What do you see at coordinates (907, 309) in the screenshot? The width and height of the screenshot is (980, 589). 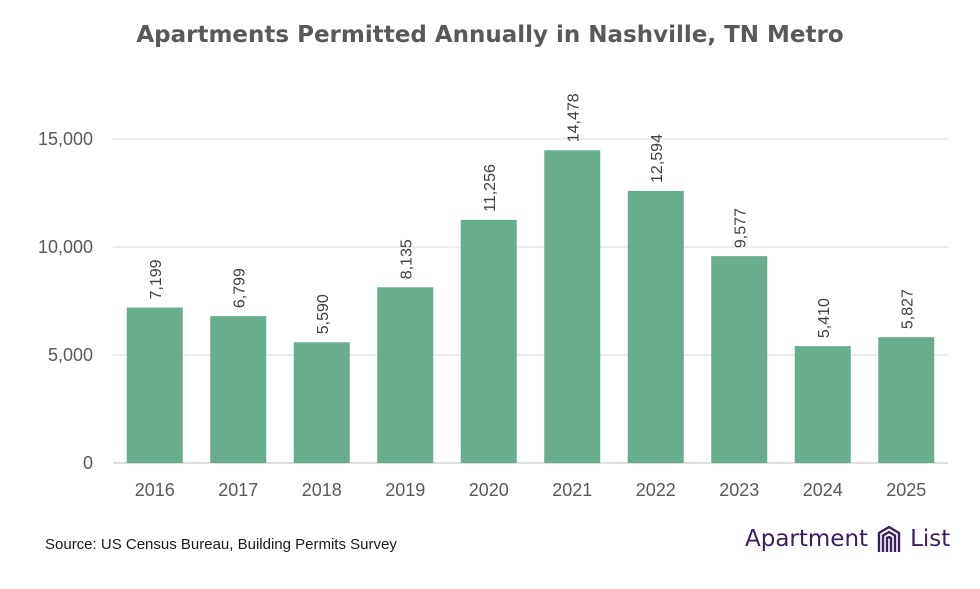 I see `data-label: 5,827` at bounding box center [907, 309].